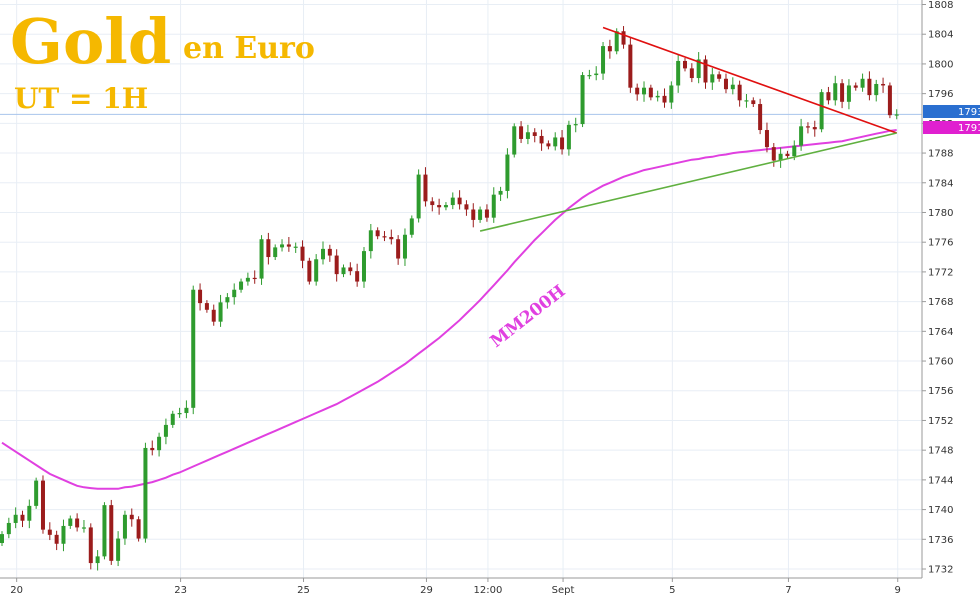 The image size is (980, 600). Describe the element at coordinates (303, 590) in the screenshot. I see `x-tick-label: 25` at that location.